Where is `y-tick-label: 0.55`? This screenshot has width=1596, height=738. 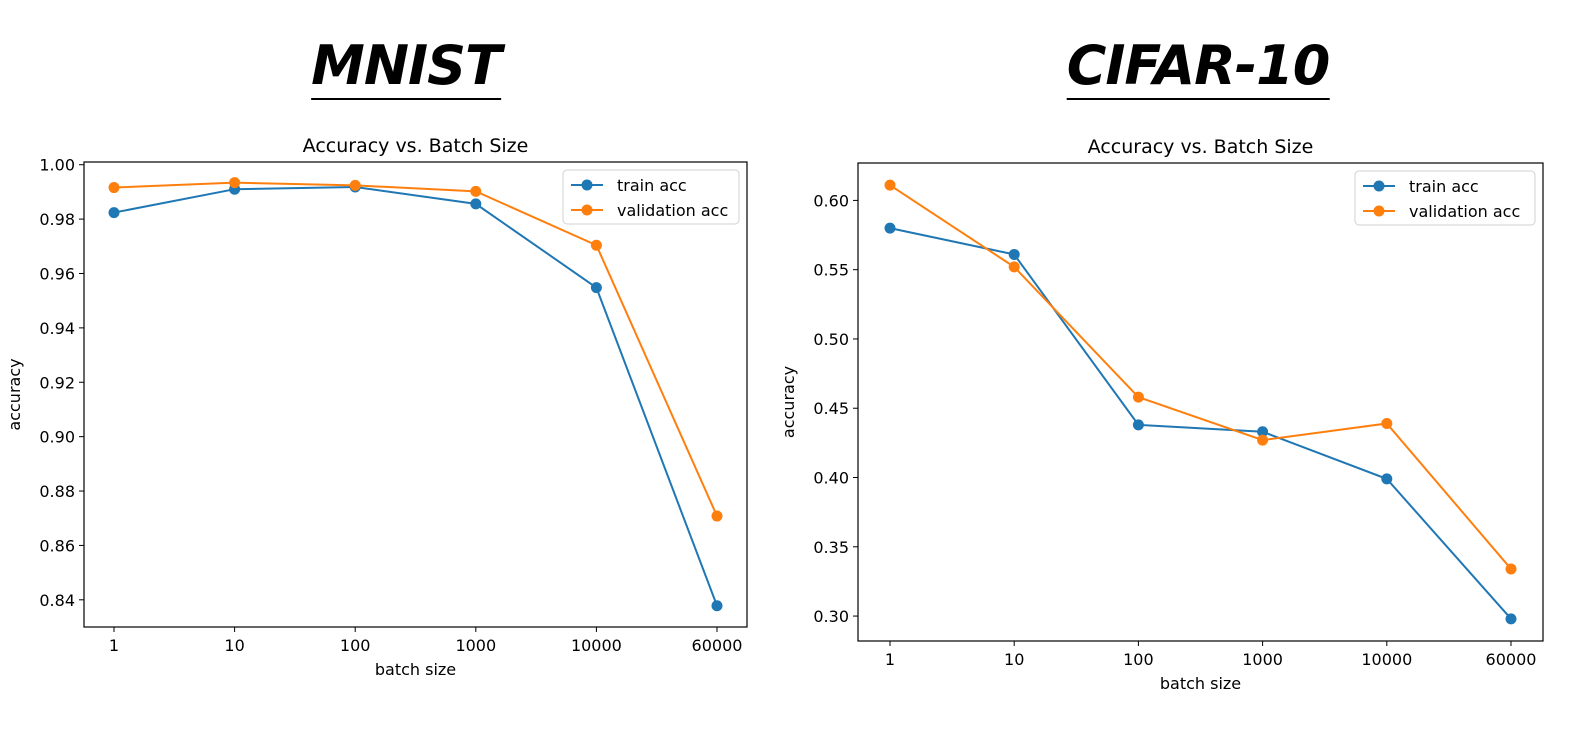 y-tick-label: 0.55 is located at coordinates (831, 270).